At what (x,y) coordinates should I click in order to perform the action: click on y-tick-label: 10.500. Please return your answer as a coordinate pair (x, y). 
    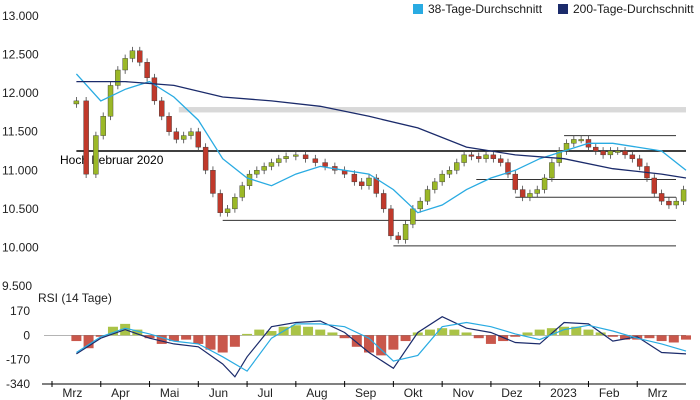
    Looking at the image, I should click on (20, 209).